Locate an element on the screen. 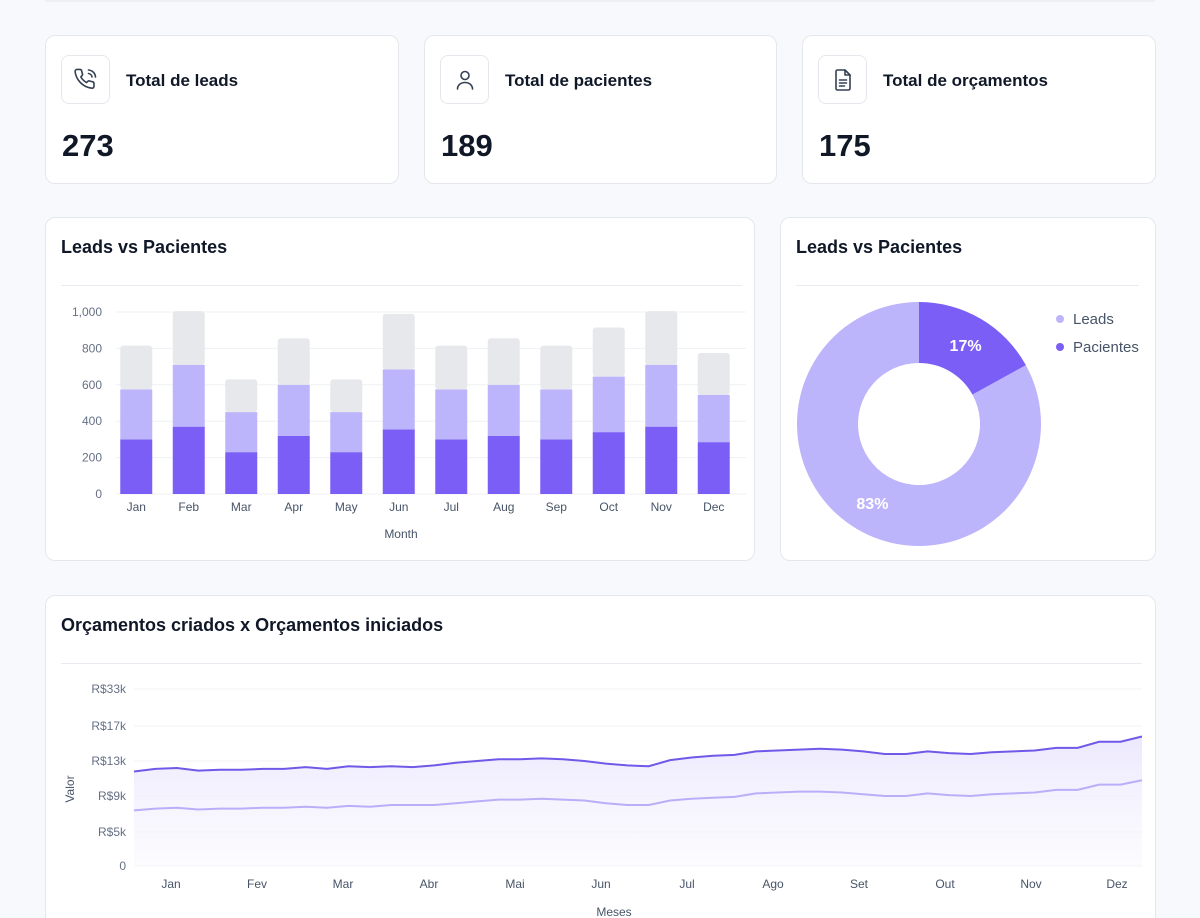  legend-label: Pacientes is located at coordinates (1106, 347).